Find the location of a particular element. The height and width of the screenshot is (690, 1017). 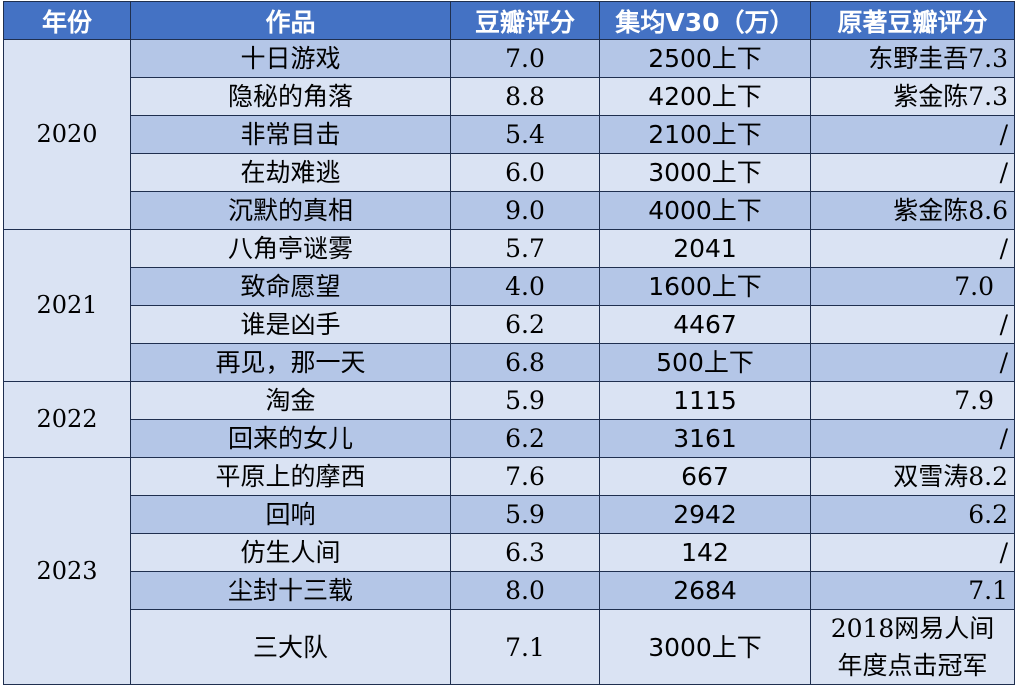

score-cell: 6.8 is located at coordinates (525, 362).